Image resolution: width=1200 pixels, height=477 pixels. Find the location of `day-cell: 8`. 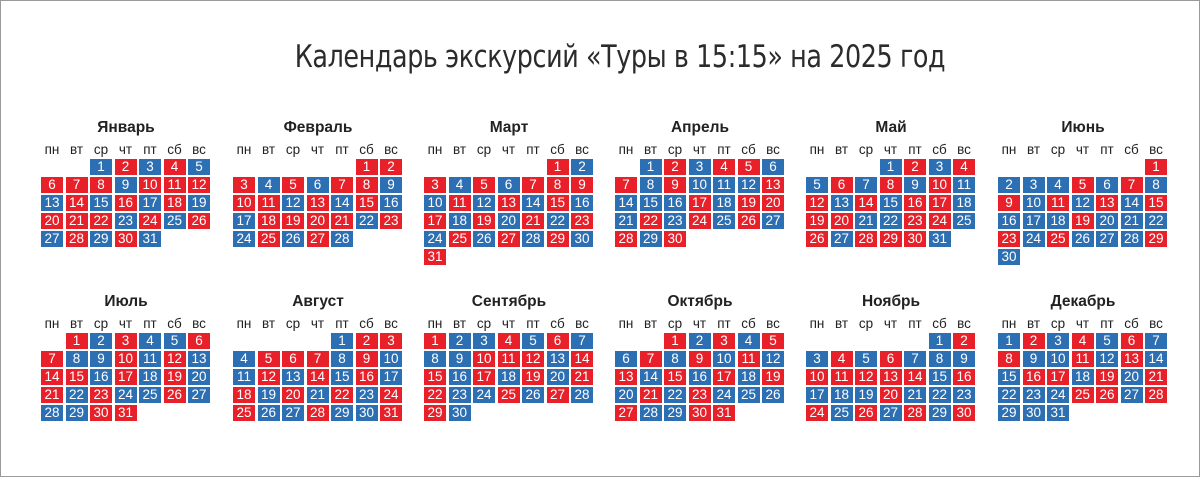

day-cell: 8 is located at coordinates (557, 185).